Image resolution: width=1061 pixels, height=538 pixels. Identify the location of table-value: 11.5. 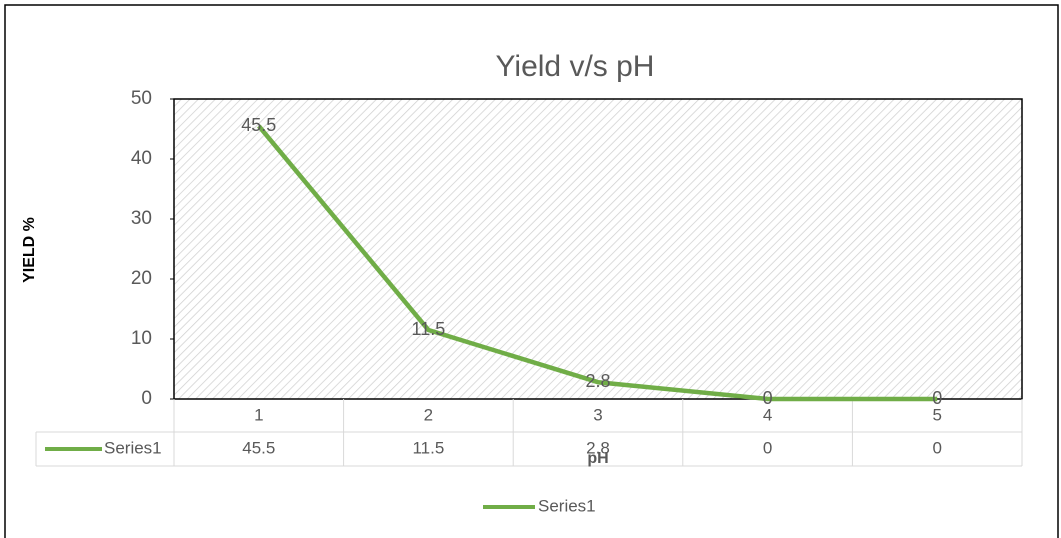
(428, 447).